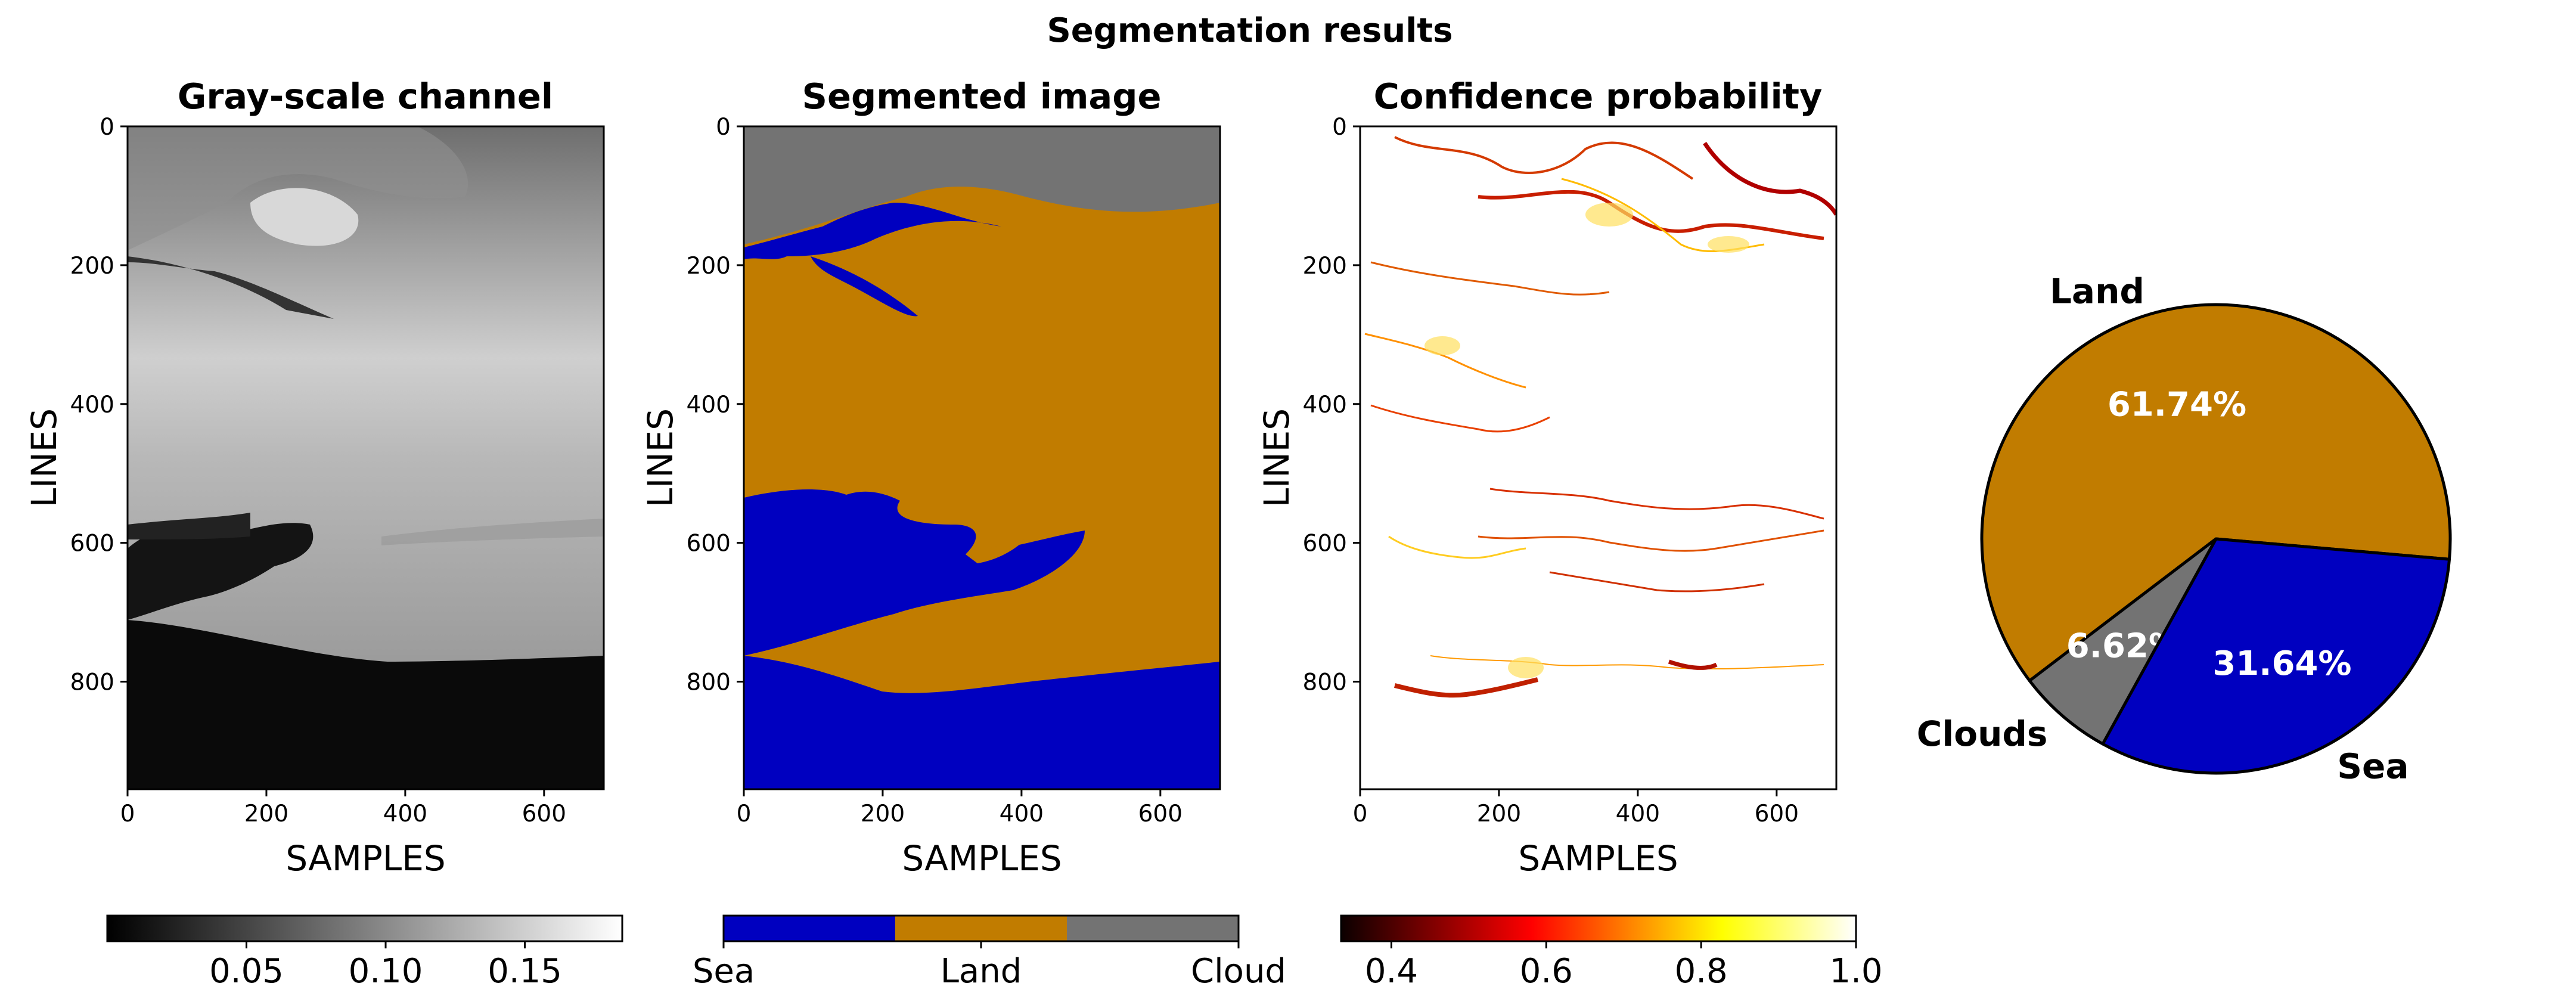  I want to click on colorbar-swatch-land, so click(981, 929).